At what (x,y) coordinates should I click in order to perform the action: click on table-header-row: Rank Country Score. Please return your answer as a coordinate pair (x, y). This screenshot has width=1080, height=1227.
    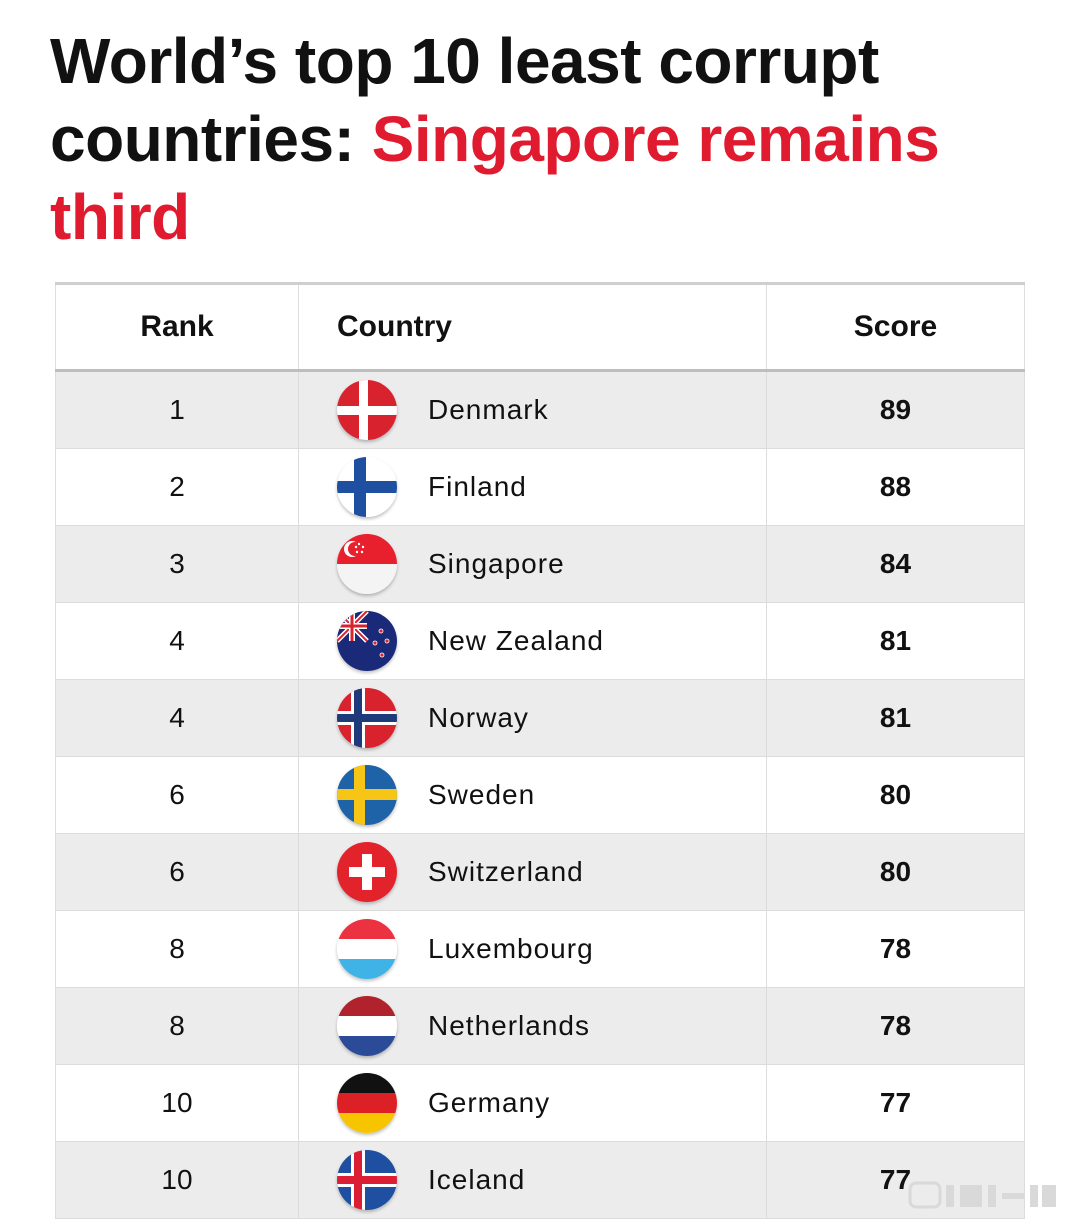
    Looking at the image, I should click on (540, 327).